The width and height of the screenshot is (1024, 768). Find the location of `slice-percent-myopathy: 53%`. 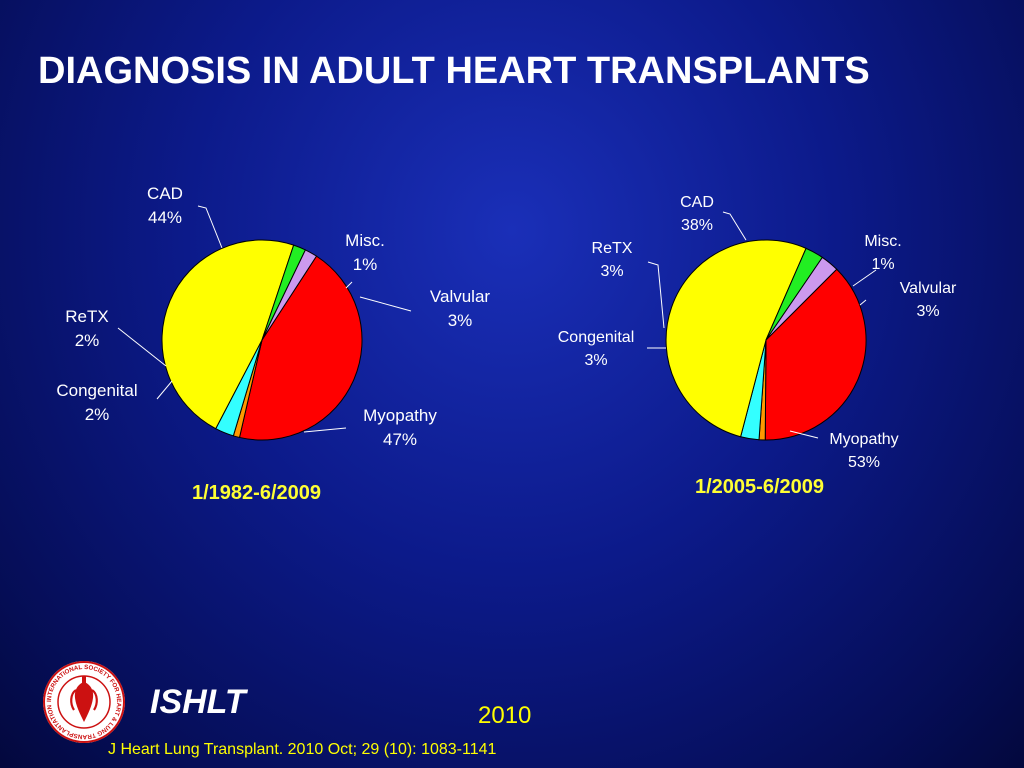

slice-percent-myopathy: 53% is located at coordinates (864, 462).